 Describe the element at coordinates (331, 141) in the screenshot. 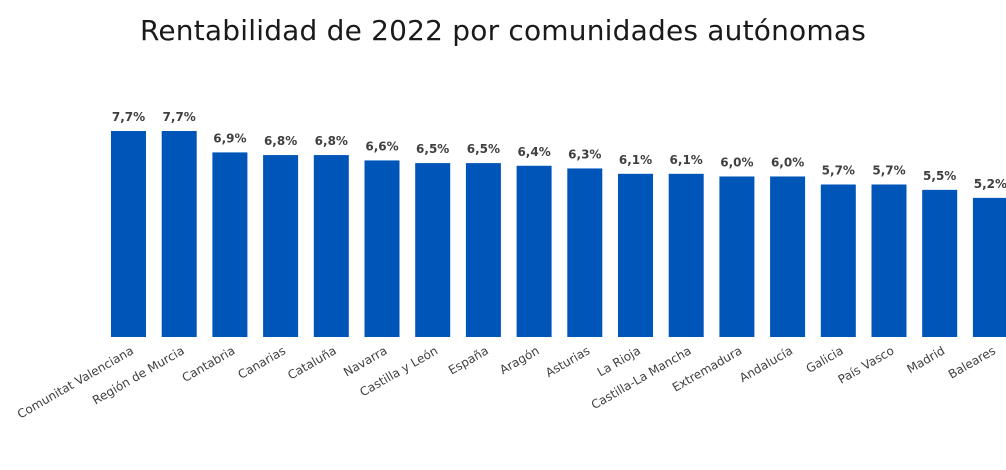

I see `data-label-4: 6,8%` at that location.